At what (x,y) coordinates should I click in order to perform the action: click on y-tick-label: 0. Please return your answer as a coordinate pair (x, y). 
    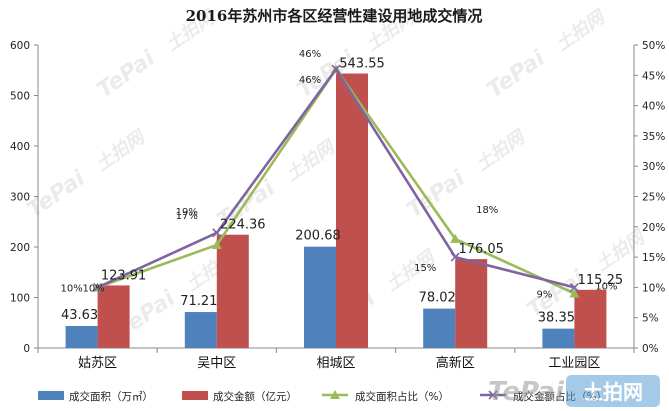
    Looking at the image, I should click on (26, 349).